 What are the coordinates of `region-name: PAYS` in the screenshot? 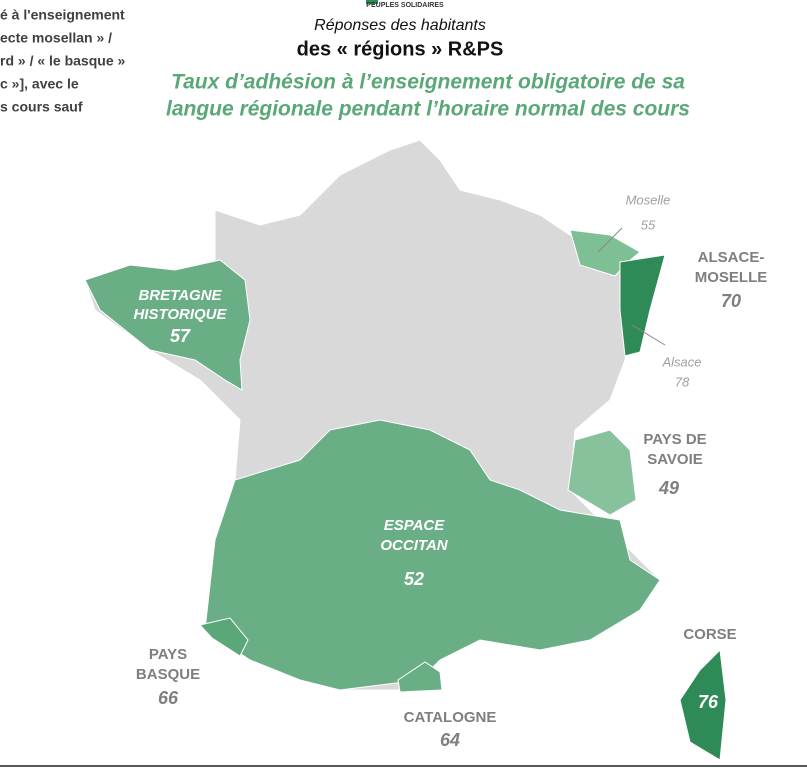 It's located at (168, 654).